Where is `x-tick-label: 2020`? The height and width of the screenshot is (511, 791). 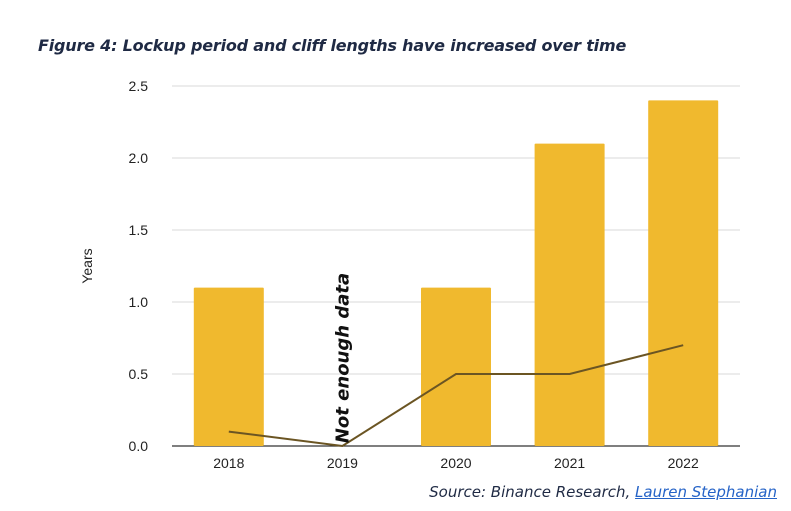
x-tick-label: 2020 is located at coordinates (455, 463).